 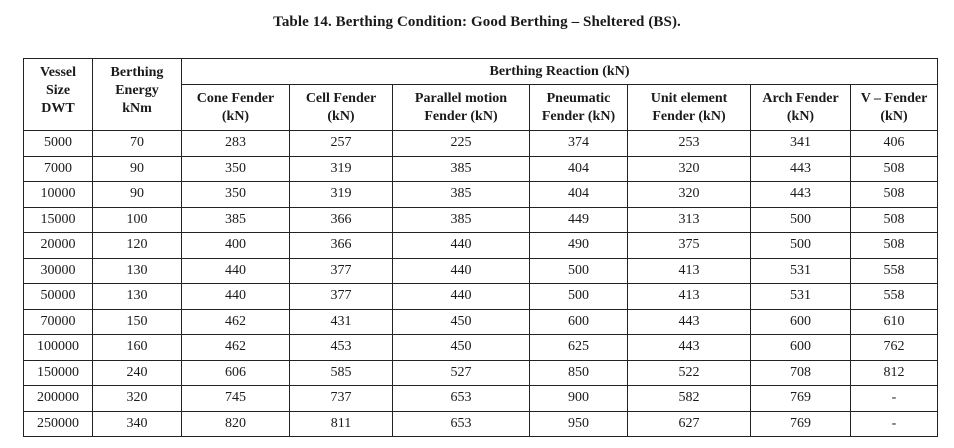 What do you see at coordinates (137, 321) in the screenshot?
I see `table-cell: 150` at bounding box center [137, 321].